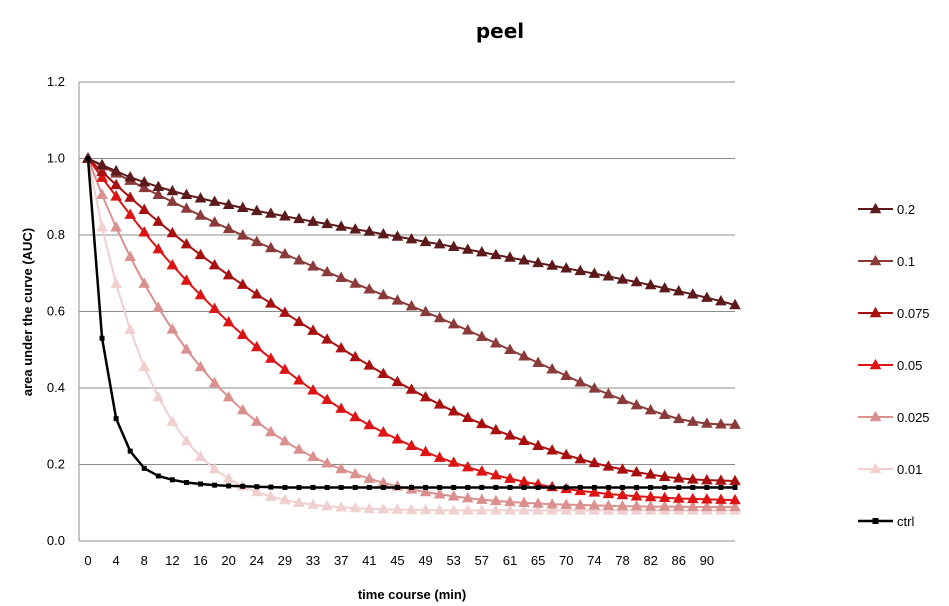  I want to click on legend-label: 0.025, so click(913, 417).